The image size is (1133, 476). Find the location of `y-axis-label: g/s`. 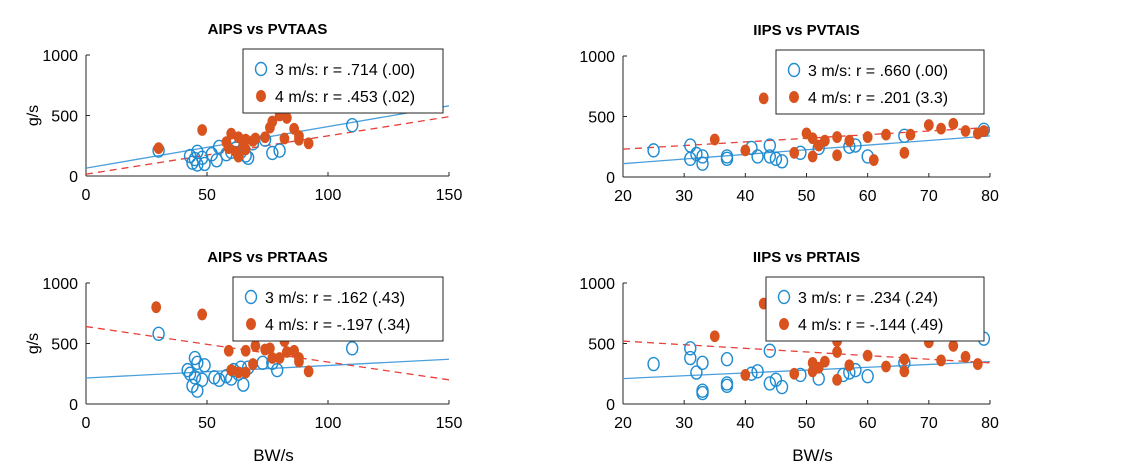

y-axis-label: g/s is located at coordinates (33, 115).